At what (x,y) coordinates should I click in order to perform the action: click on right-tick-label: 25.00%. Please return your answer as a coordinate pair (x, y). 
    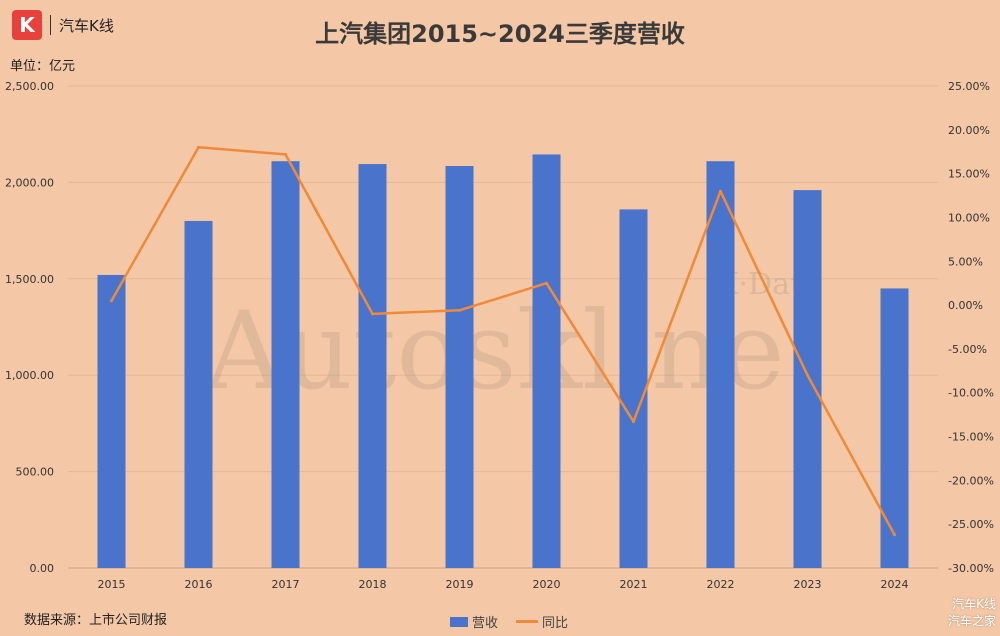
    Looking at the image, I should click on (969, 86).